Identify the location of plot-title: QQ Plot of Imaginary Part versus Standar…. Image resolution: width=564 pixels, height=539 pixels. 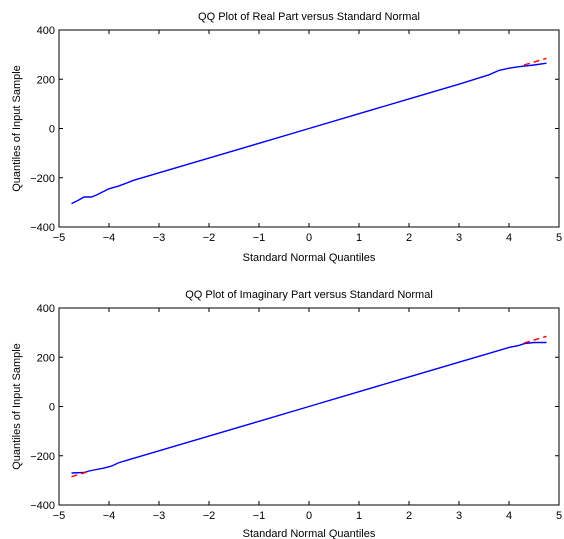
(309, 295).